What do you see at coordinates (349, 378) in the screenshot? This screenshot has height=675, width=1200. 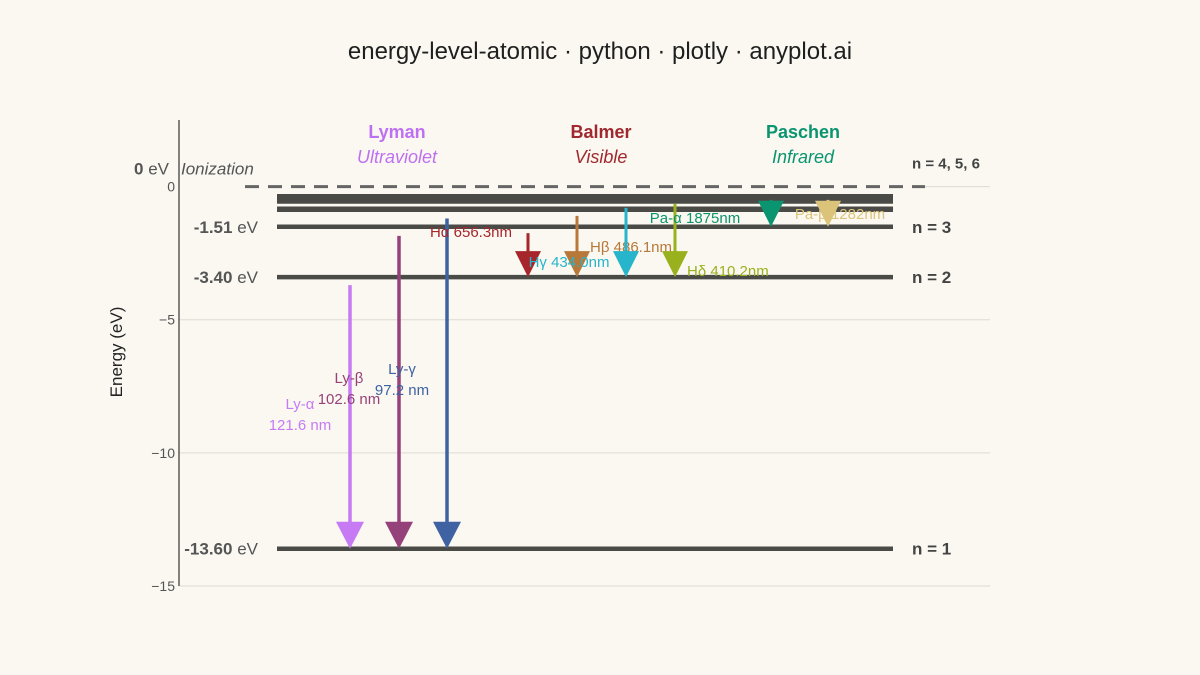 I see `transition-name: Ly-β` at bounding box center [349, 378].